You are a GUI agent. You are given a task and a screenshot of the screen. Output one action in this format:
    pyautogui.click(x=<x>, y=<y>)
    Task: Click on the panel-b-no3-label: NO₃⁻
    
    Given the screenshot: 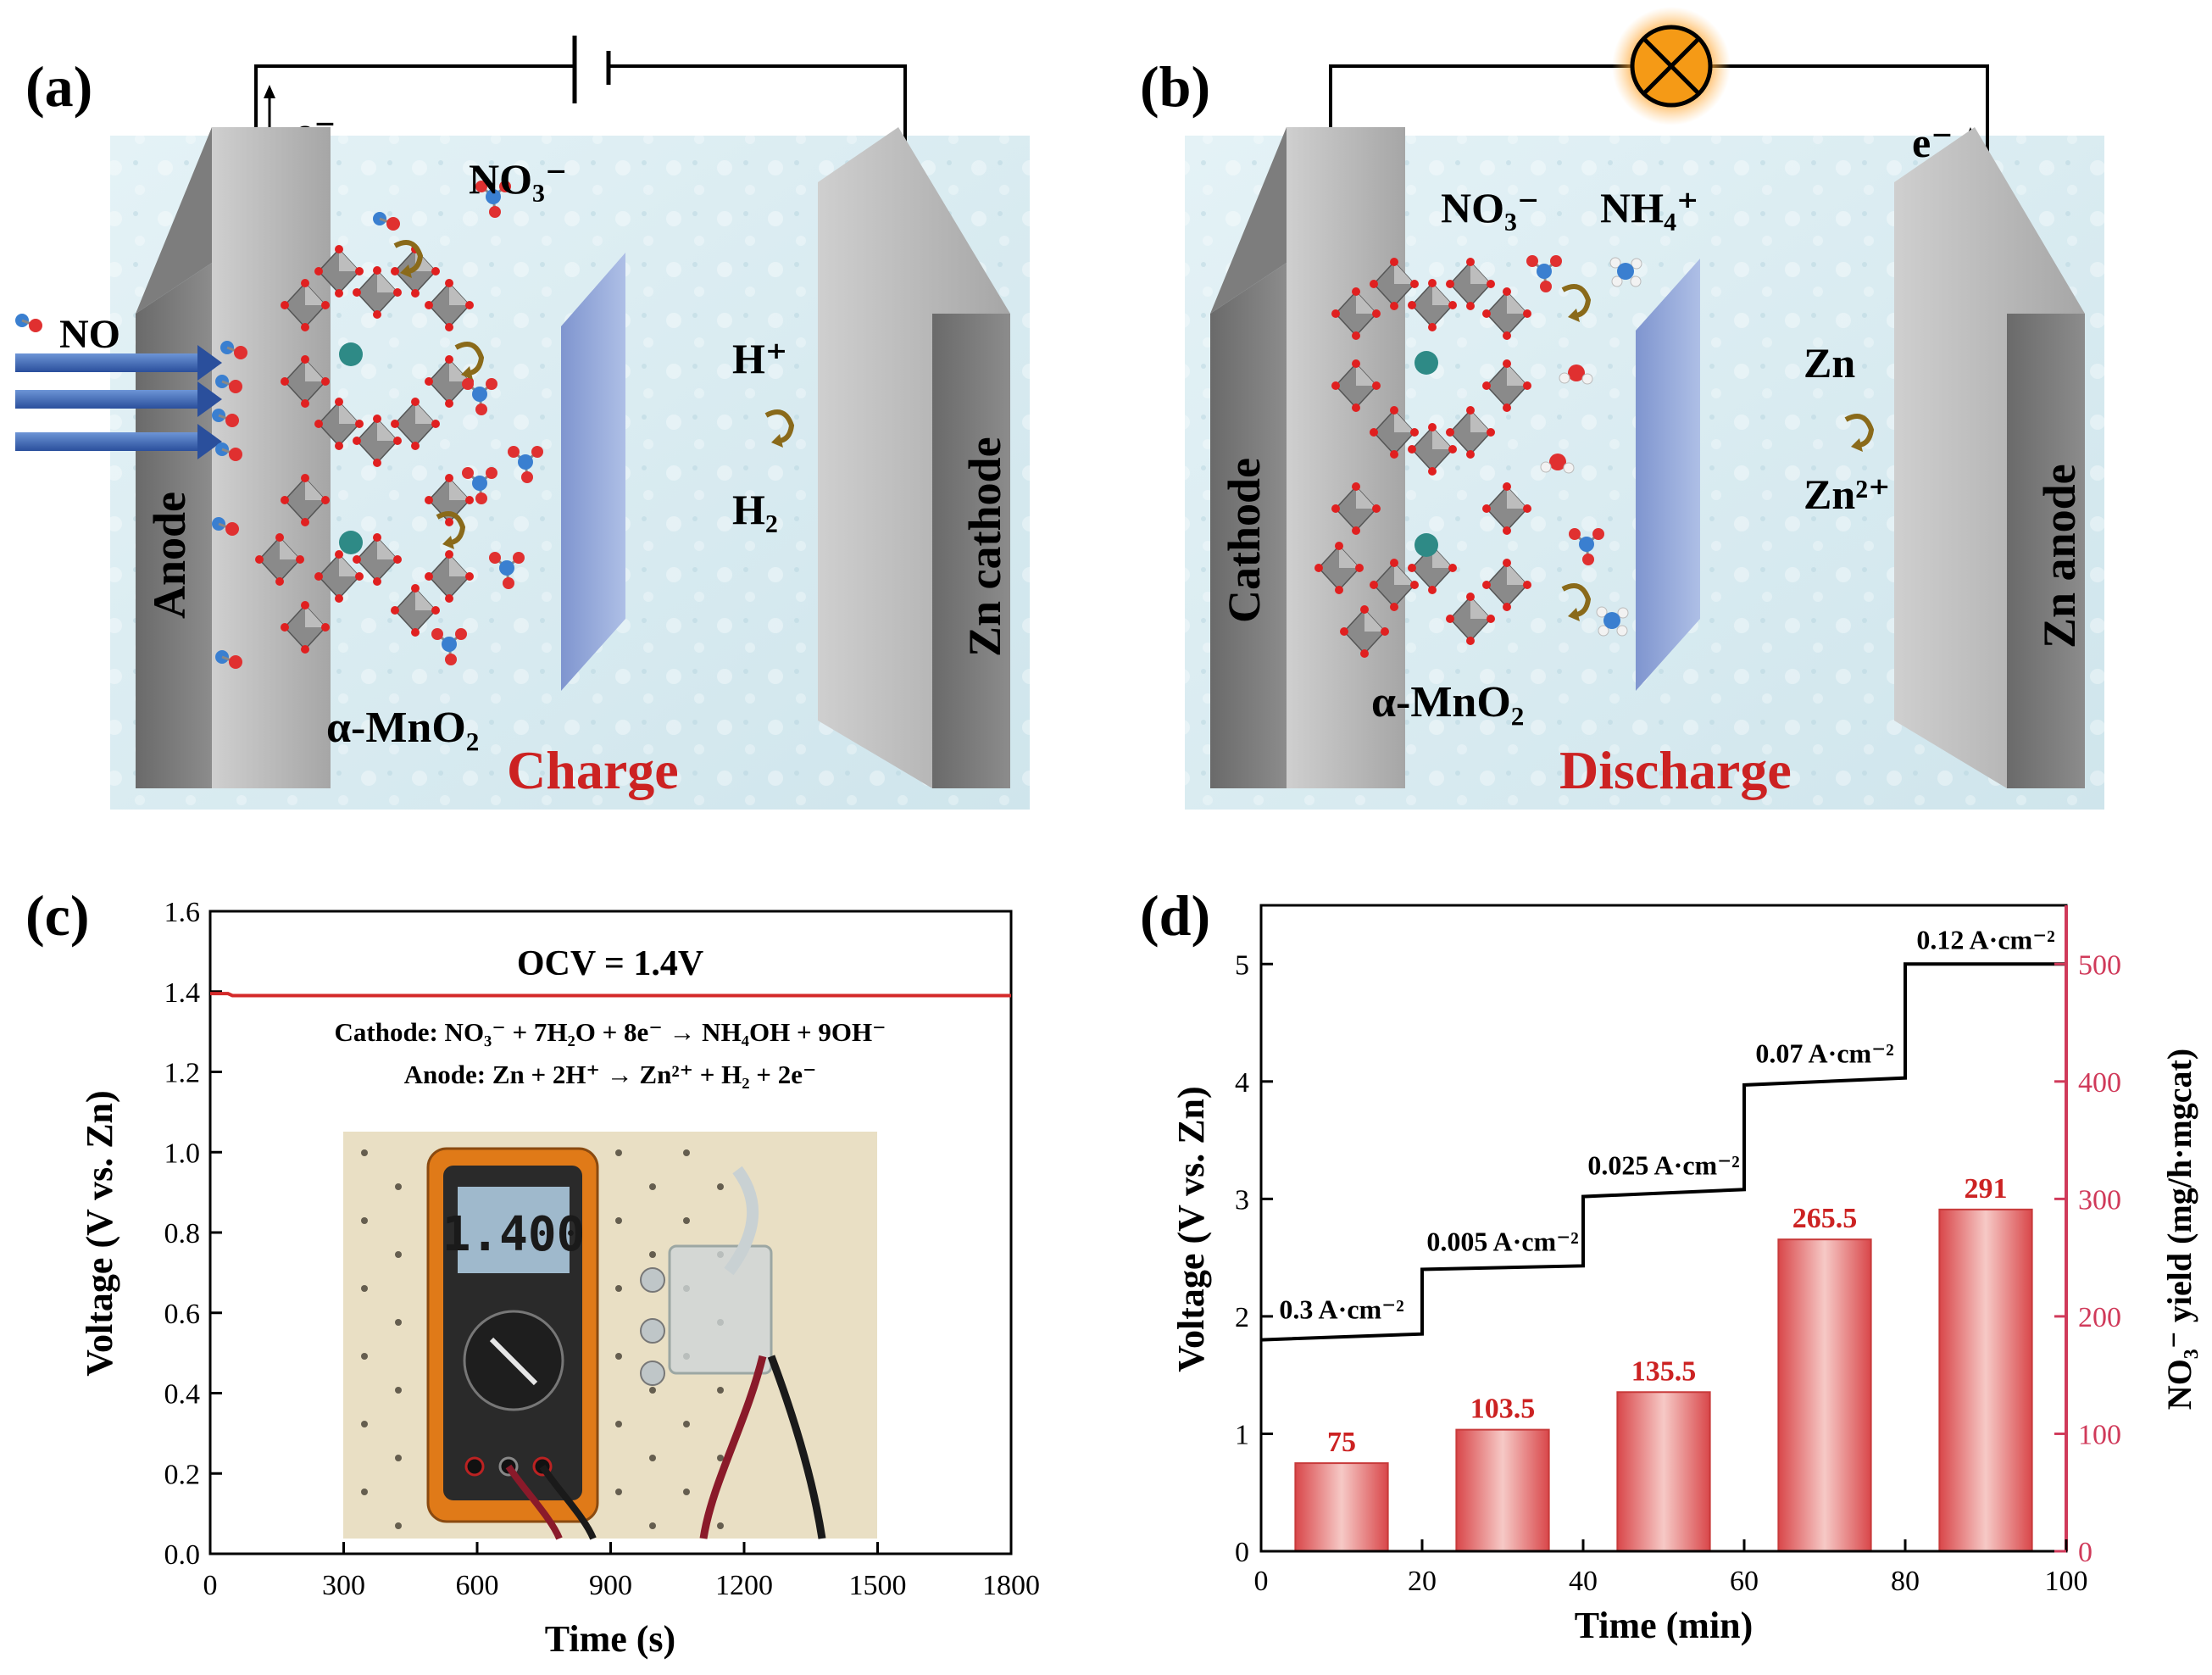 What is the action you would take?
    pyautogui.click(x=1490, y=208)
    